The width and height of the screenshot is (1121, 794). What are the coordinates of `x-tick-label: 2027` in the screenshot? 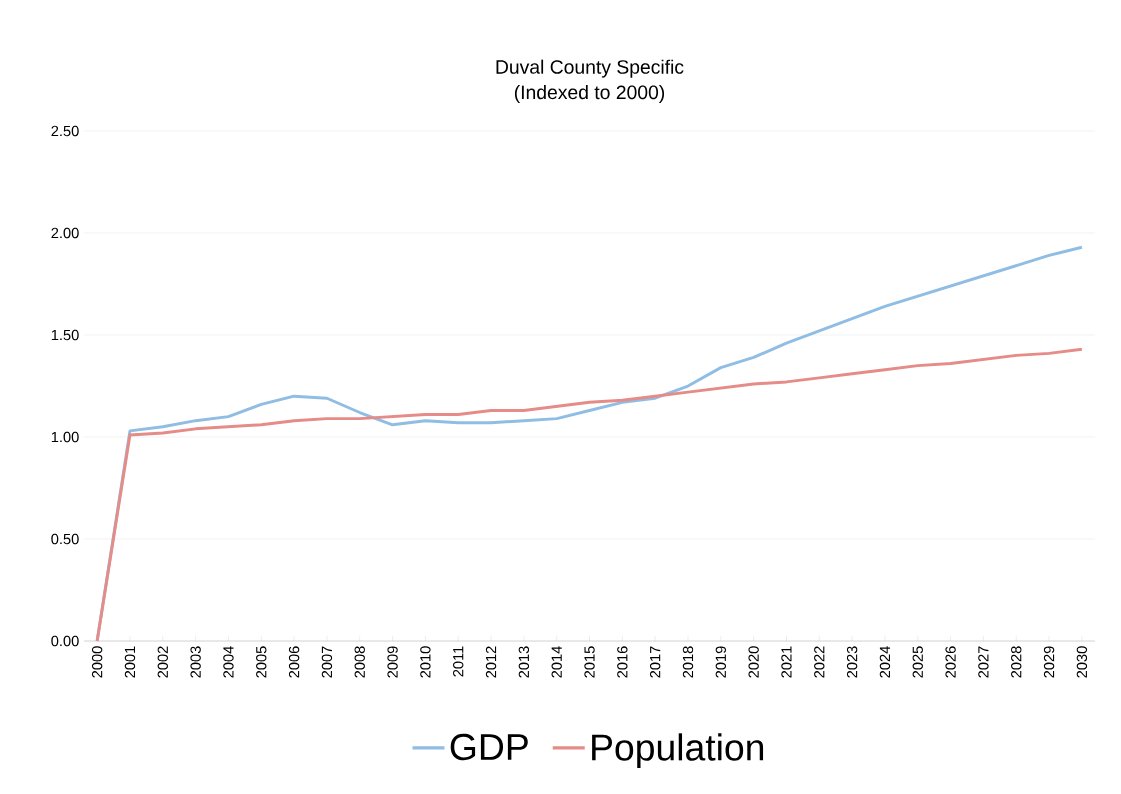 It's located at (983, 662).